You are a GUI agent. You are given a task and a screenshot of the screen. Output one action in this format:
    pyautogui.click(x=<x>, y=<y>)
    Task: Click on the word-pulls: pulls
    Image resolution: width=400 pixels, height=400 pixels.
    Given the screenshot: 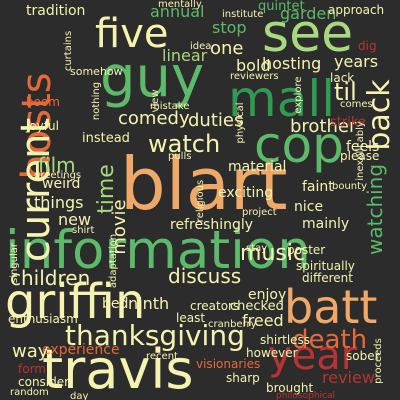 What is the action you would take?
    pyautogui.click(x=180, y=156)
    